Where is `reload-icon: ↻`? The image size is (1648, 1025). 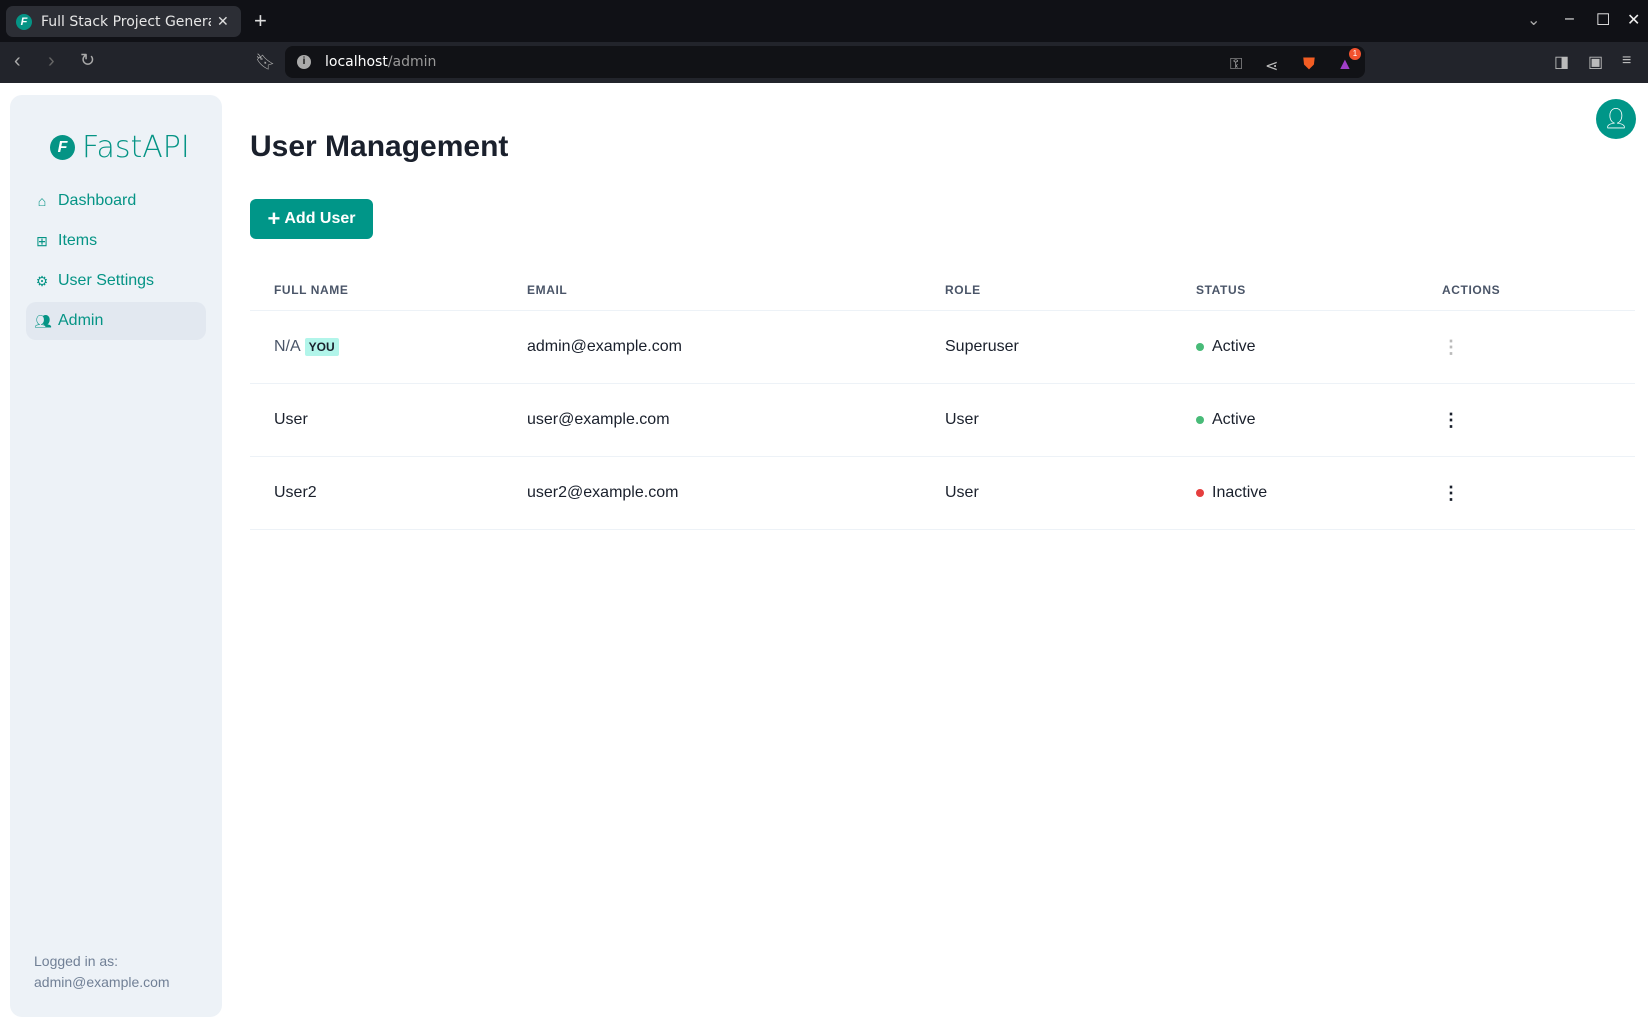
reload-icon: ↻ is located at coordinates (88, 60).